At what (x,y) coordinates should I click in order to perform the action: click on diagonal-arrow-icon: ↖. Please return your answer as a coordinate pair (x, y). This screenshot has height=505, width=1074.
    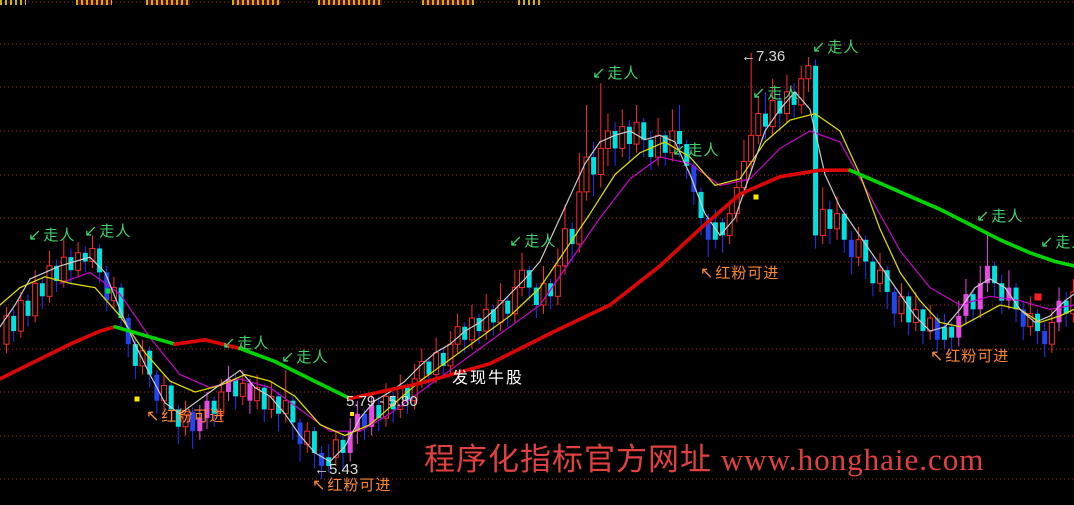
    Looking at the image, I should click on (937, 356).